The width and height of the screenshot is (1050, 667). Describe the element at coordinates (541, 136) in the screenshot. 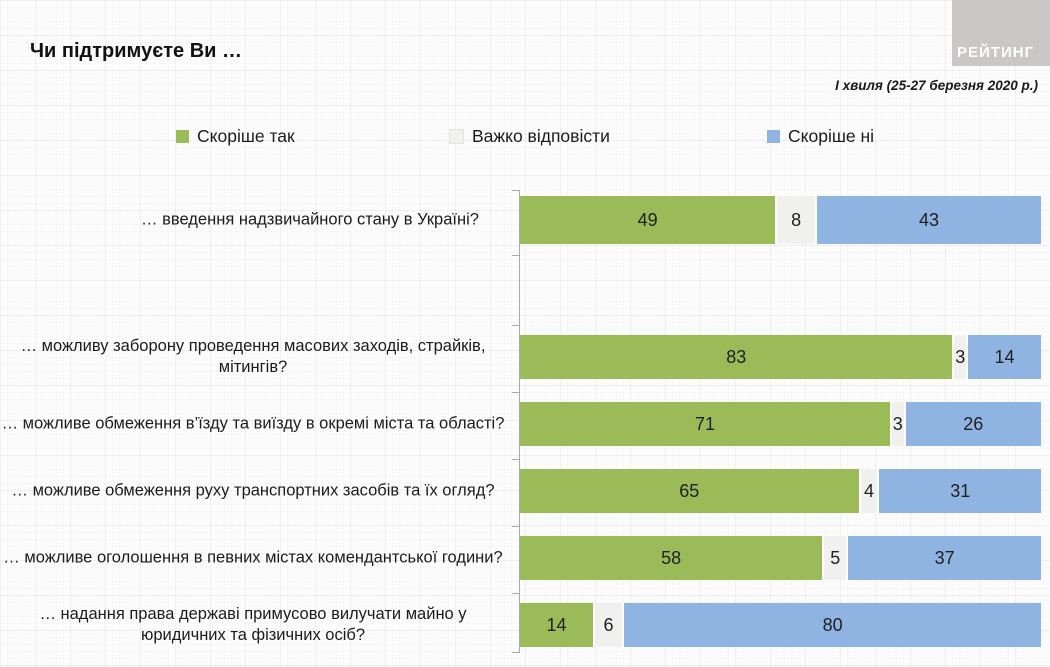

I see `legend-label: Важко відповісти` at that location.